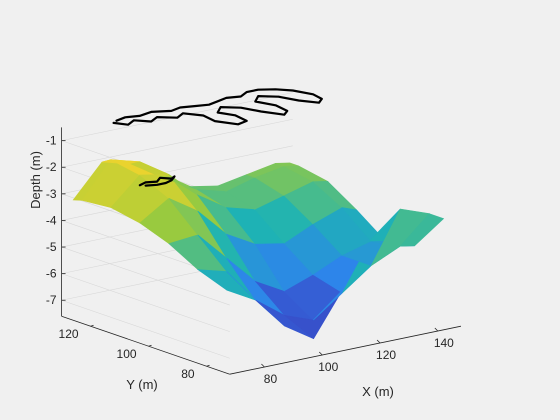 This screenshot has width=560, height=420. I want to click on vehicle-track-line, so click(217, 107).